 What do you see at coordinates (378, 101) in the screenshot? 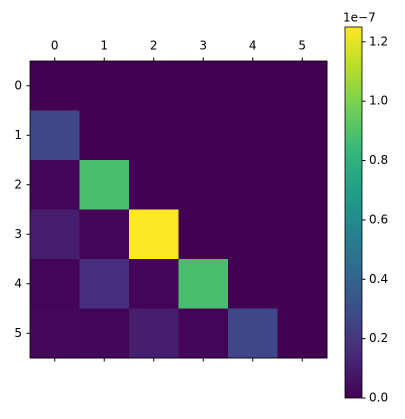
I see `colorbar-tick-label: 1.0` at bounding box center [378, 101].